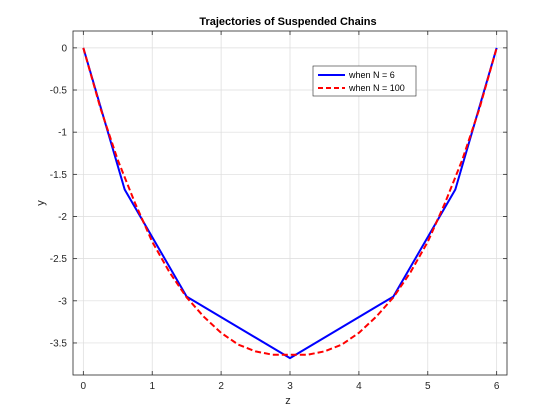 Image resolution: width=560 pixels, height=420 pixels. I want to click on legend: when N = 6 when N = 100, so click(364, 81).